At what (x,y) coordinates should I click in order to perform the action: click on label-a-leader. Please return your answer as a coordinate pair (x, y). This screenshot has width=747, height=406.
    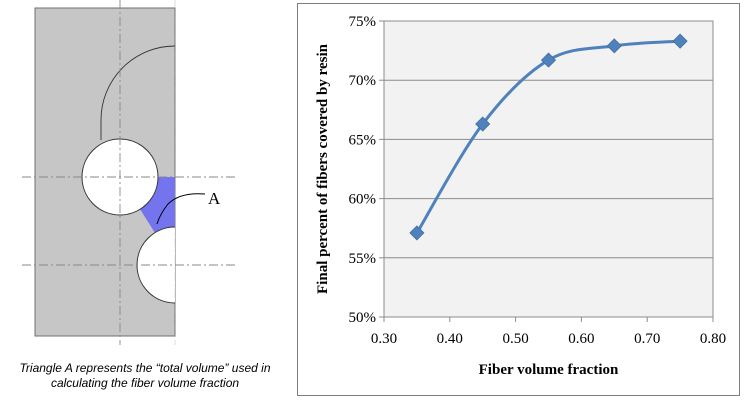
    Looking at the image, I should click on (181, 209).